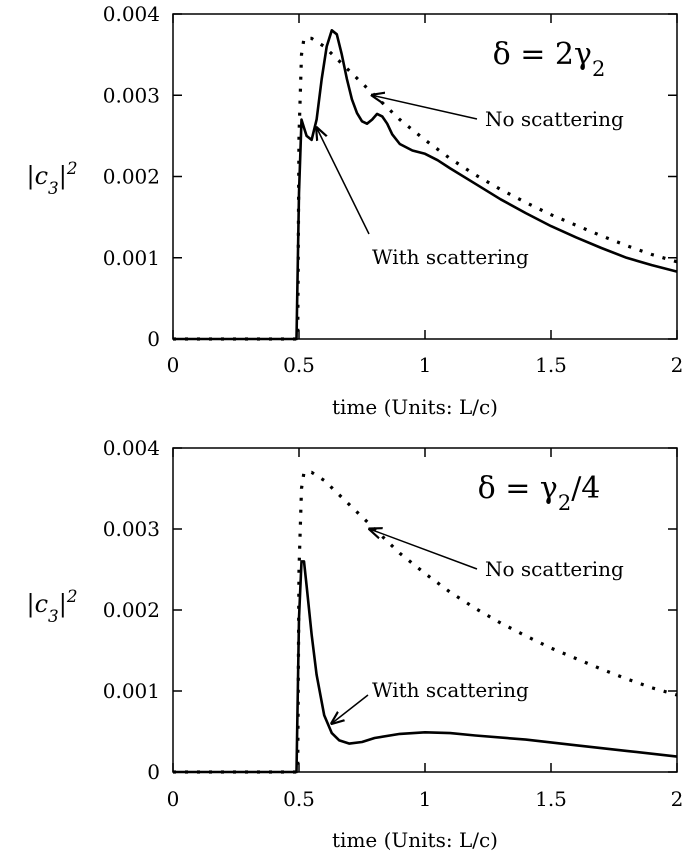 The image size is (682, 856). What do you see at coordinates (539, 493) in the screenshot?
I see `panel-title: δ = γ2/4` at bounding box center [539, 493].